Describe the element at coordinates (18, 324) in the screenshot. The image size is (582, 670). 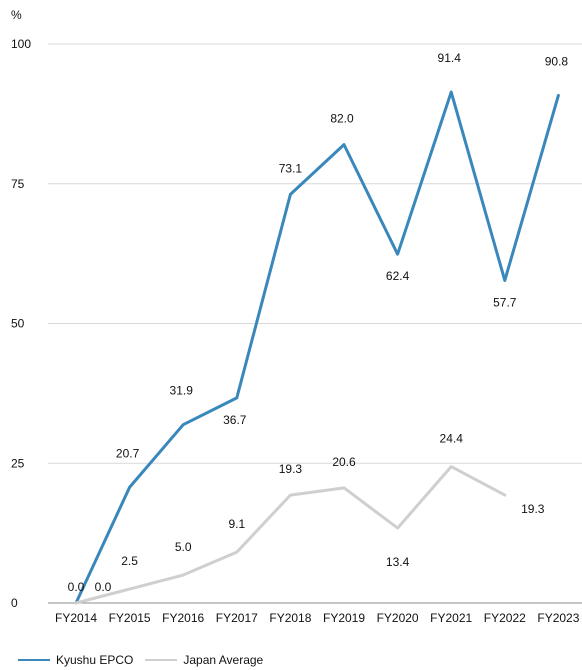
I see `y-tick-label: 50` at that location.